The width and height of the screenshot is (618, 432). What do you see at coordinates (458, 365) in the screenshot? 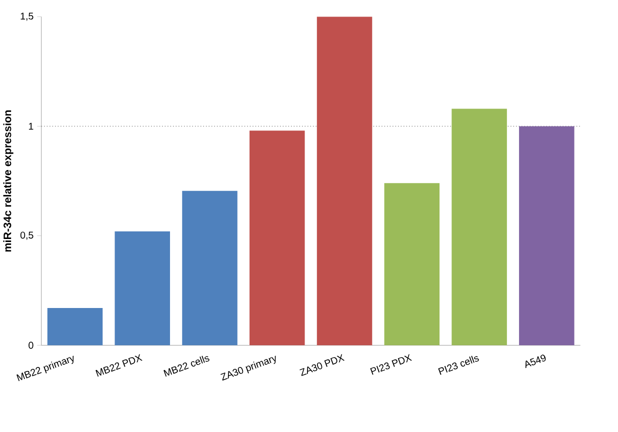
I see `x-tick-label: PI23 cells` at bounding box center [458, 365].